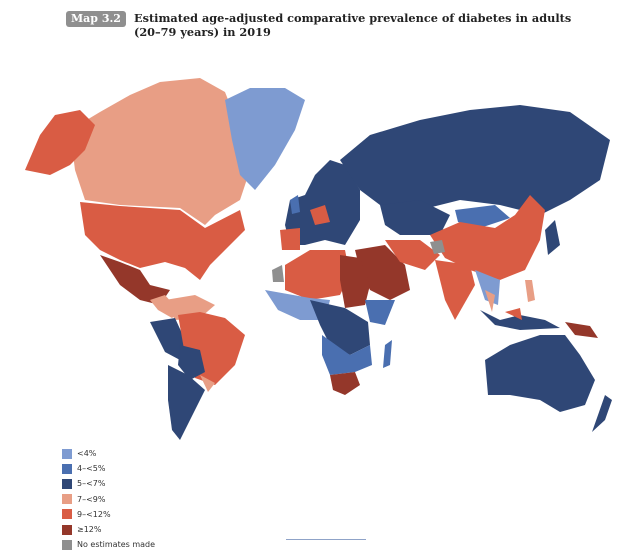  Describe the element at coordinates (167, 339) in the screenshot. I see `region-peru-ecuador` at that location.